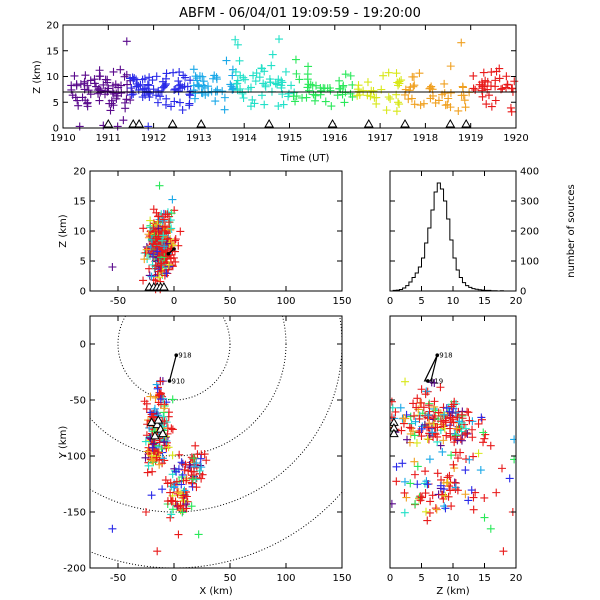 The image size is (600, 600). I want to click on flash-point, so click(169, 381).